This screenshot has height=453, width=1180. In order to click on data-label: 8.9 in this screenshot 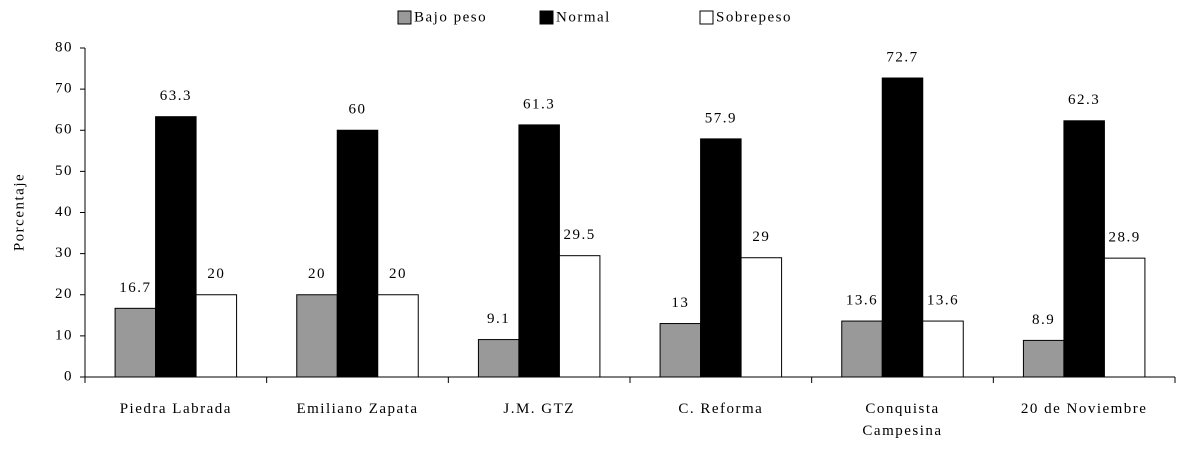, I will do `click(1043, 320)`.